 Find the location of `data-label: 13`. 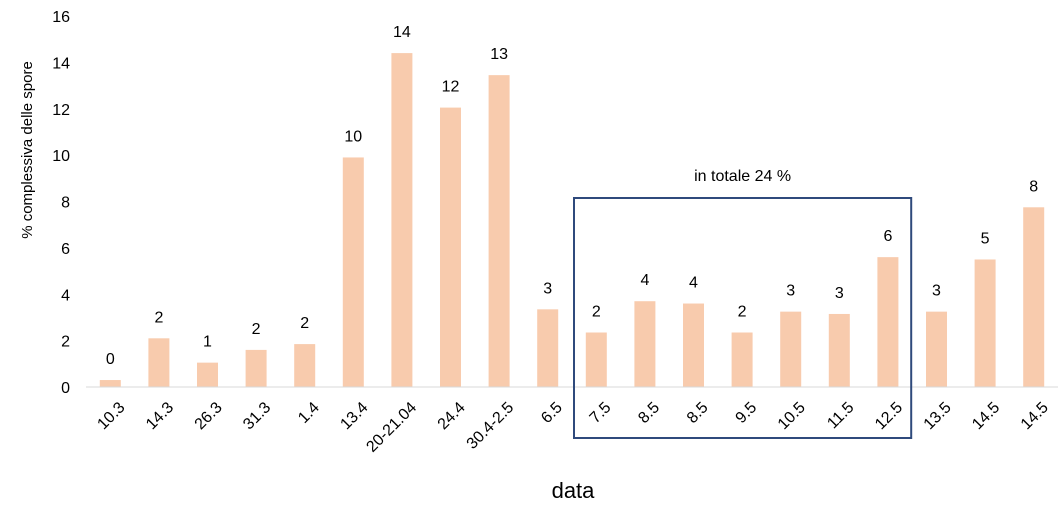

data-label: 13 is located at coordinates (499, 54).